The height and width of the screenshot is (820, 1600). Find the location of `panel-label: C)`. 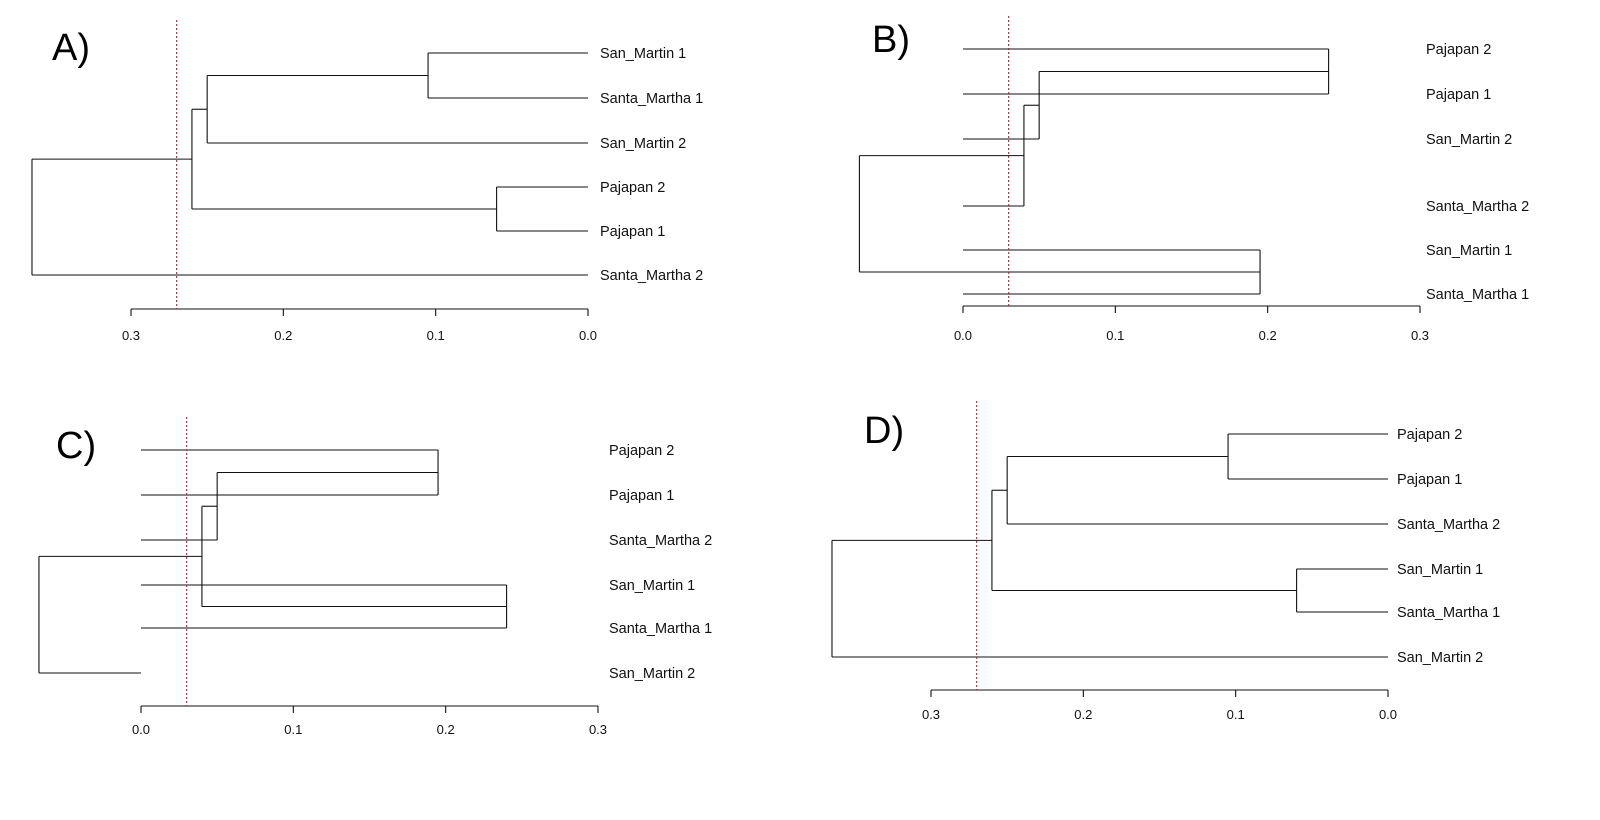

panel-label: C) is located at coordinates (76, 446).